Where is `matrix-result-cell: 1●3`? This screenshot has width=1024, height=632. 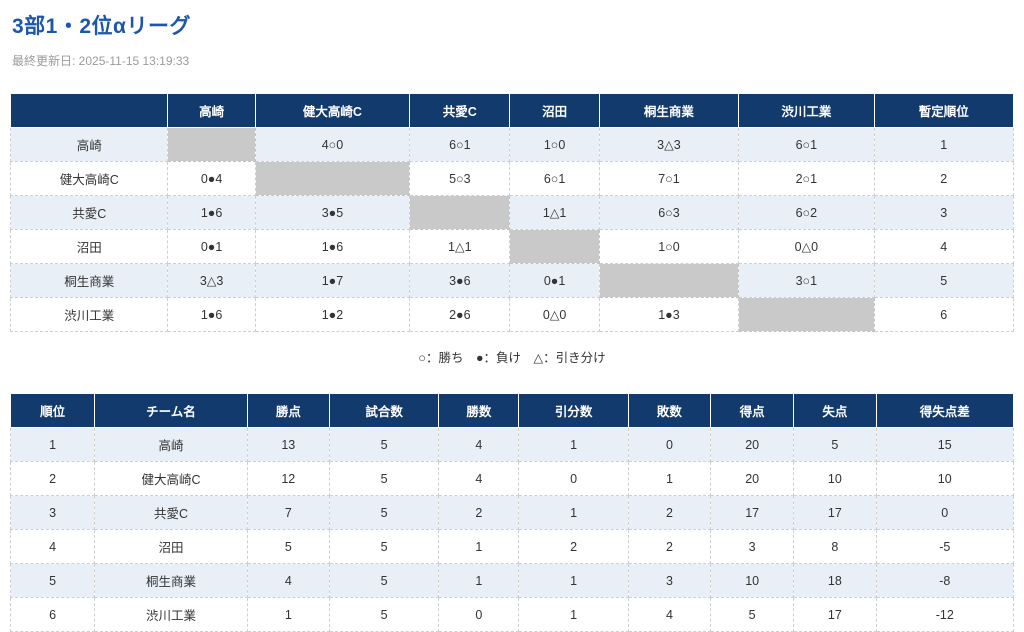 matrix-result-cell: 1●3 is located at coordinates (669, 314).